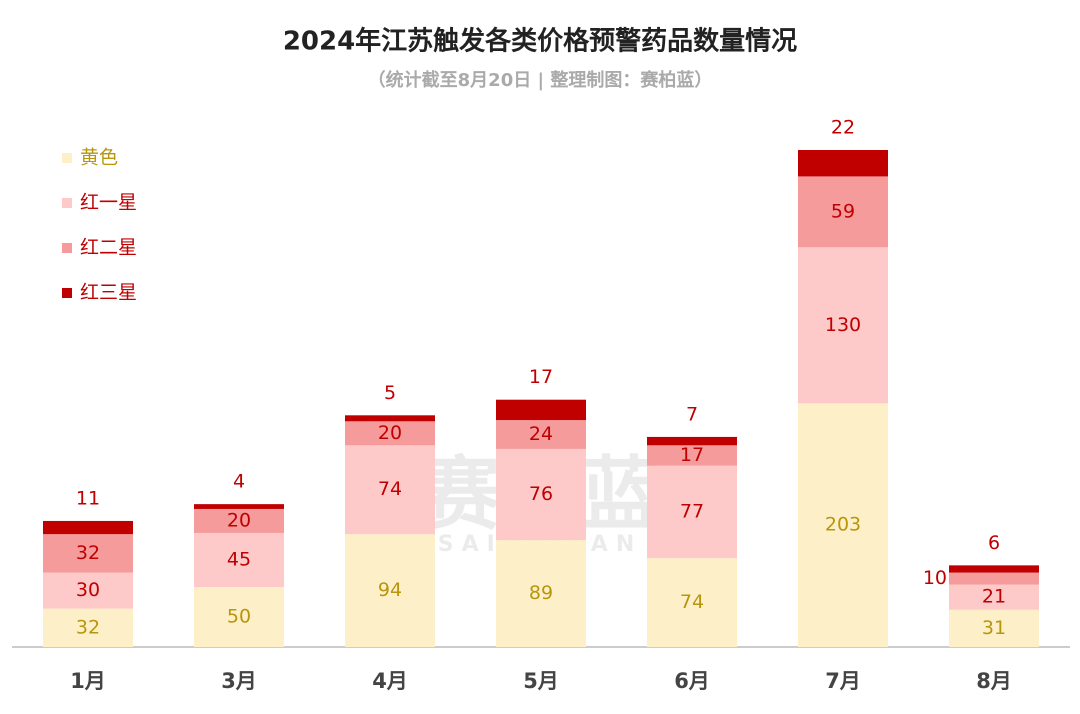 The width and height of the screenshot is (1080, 714). I want to click on data-label: 5, so click(390, 393).